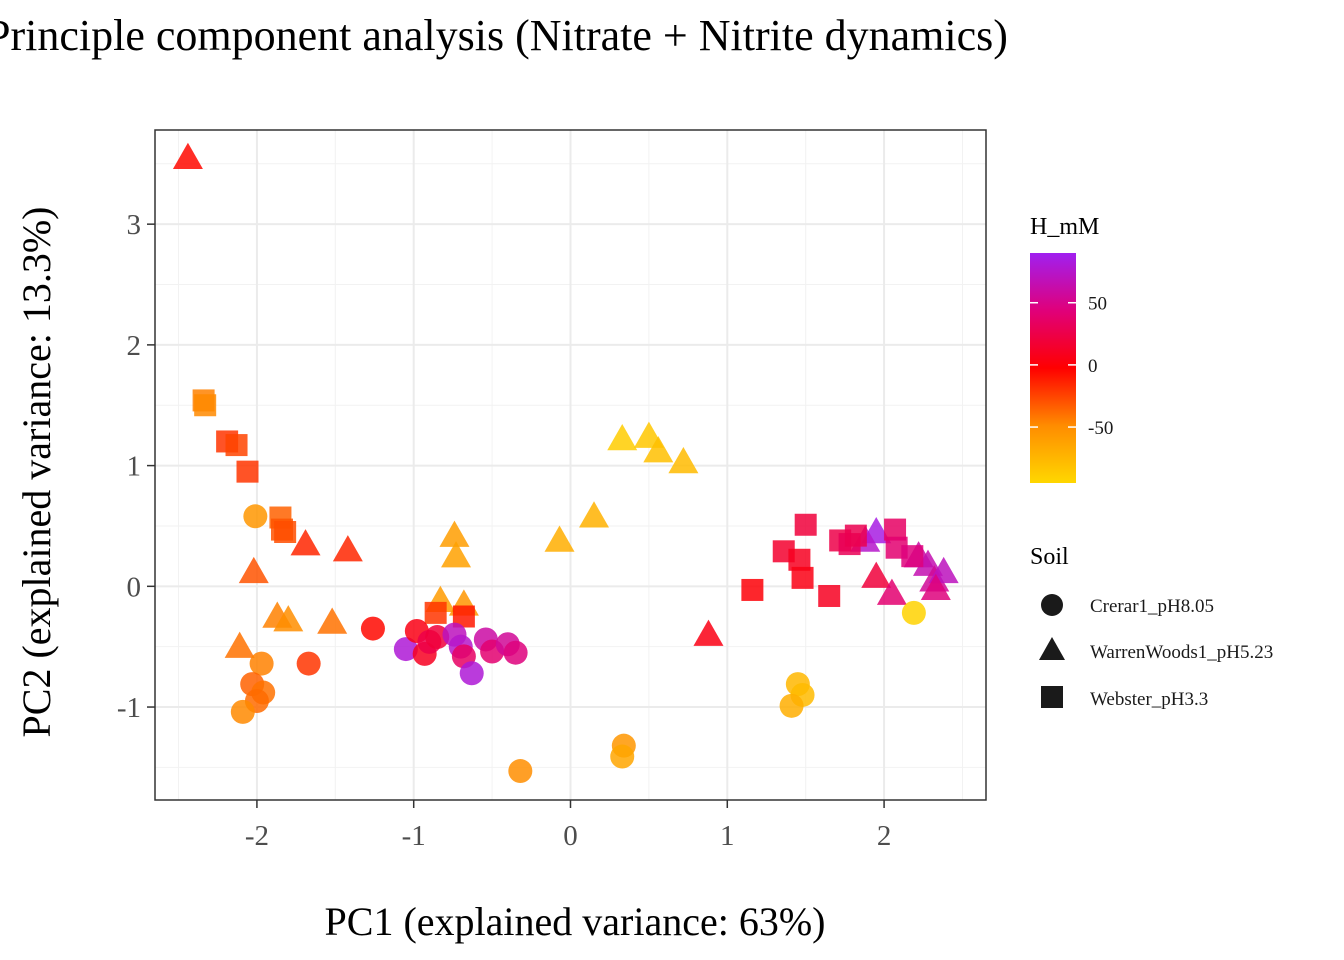  What do you see at coordinates (134, 346) in the screenshot?
I see `y-tick-label: 2` at bounding box center [134, 346].